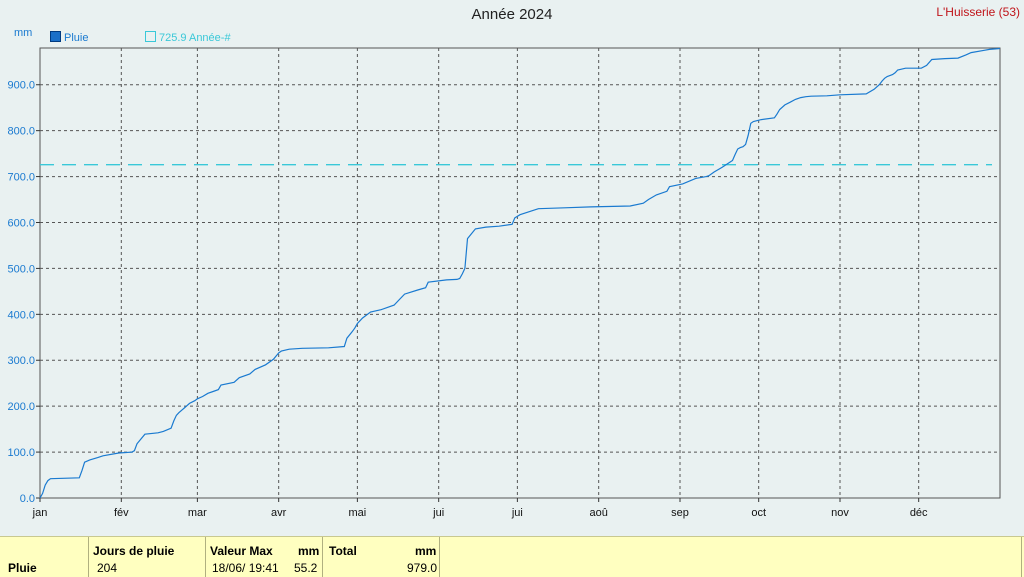 The image size is (1024, 577). I want to click on total-unit: mm, so click(426, 551).